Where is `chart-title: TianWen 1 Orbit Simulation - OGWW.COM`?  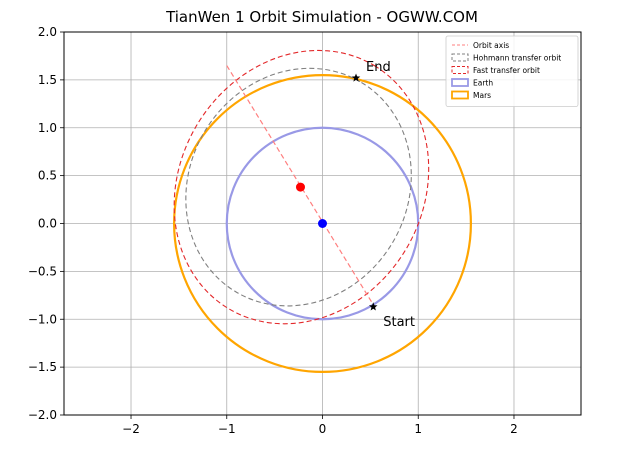 chart-title: TianWen 1 Orbit Simulation - OGWW.COM is located at coordinates (321, 17).